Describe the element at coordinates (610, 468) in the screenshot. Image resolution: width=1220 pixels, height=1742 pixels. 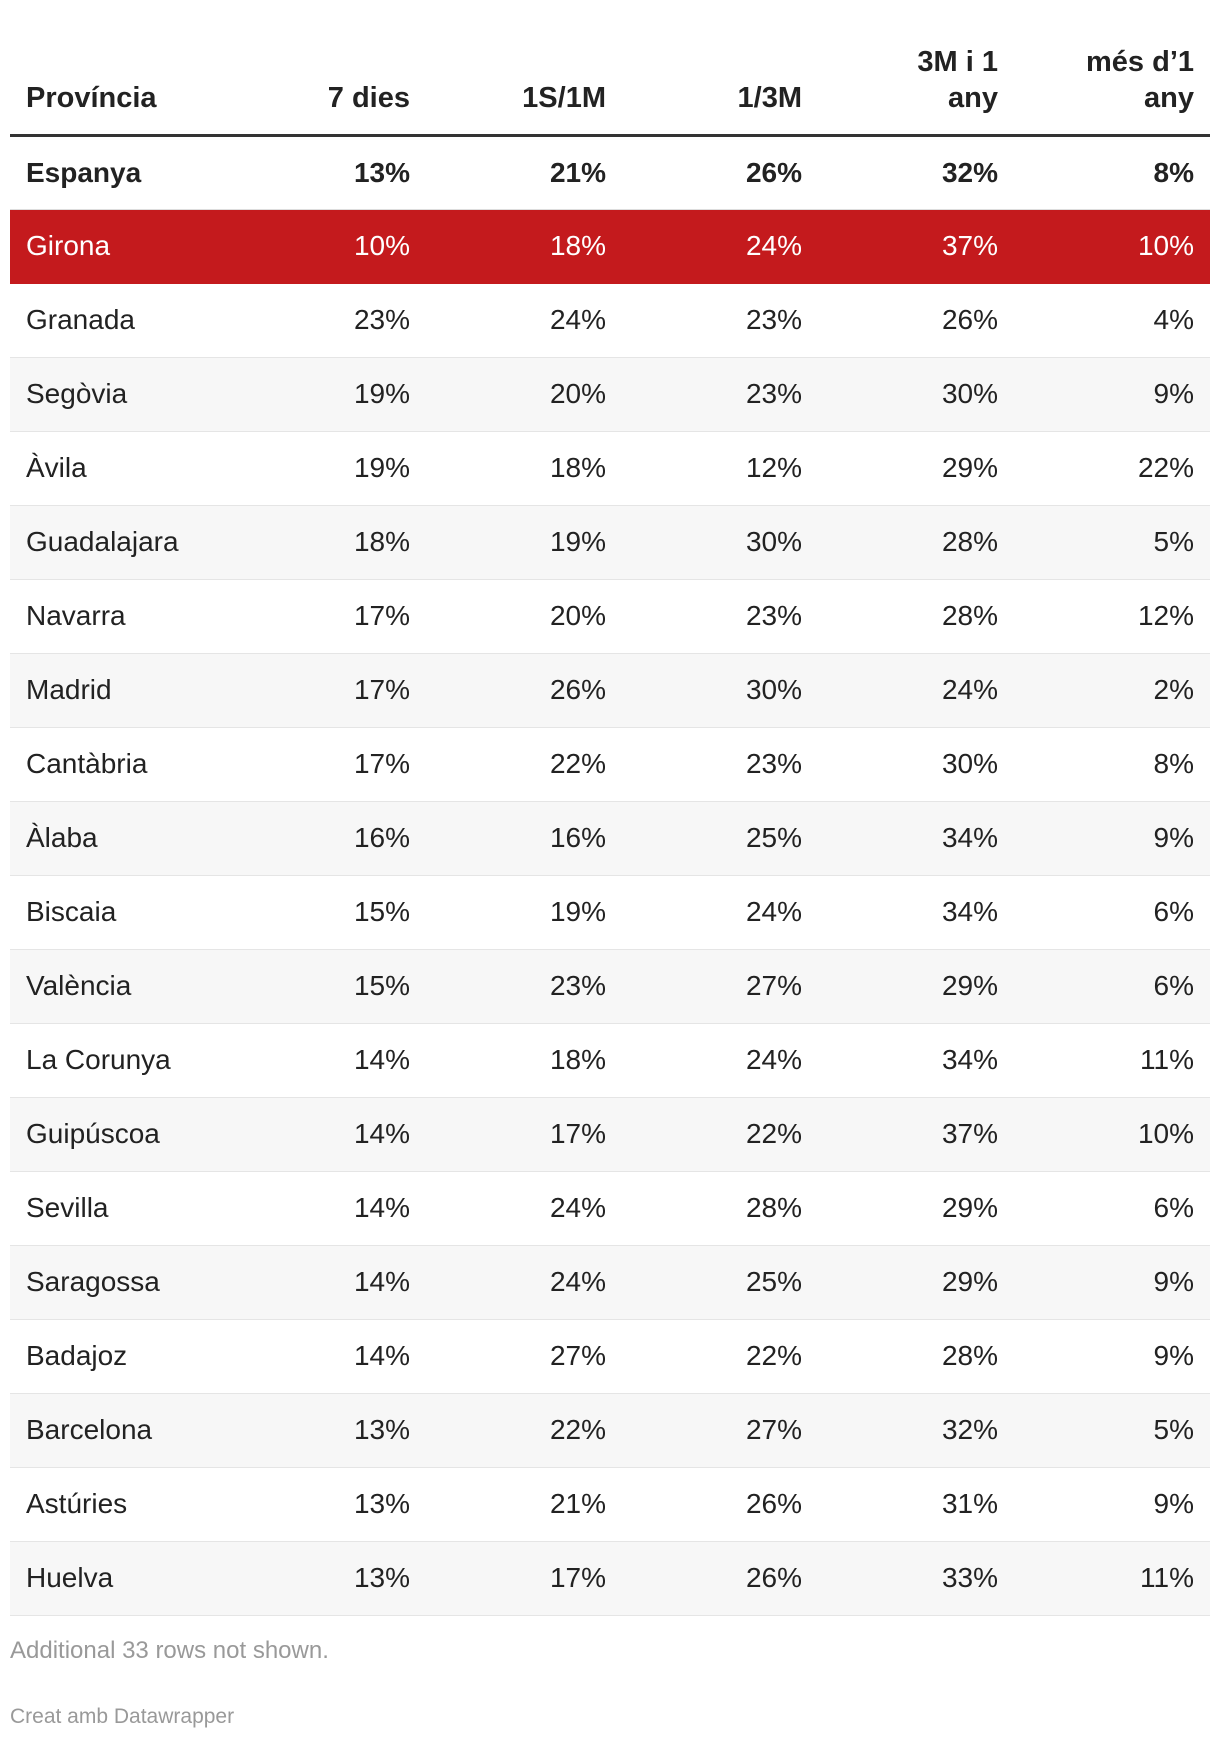
I see `table-row: Àvila 19% 18% 12% 29% 22%` at that location.